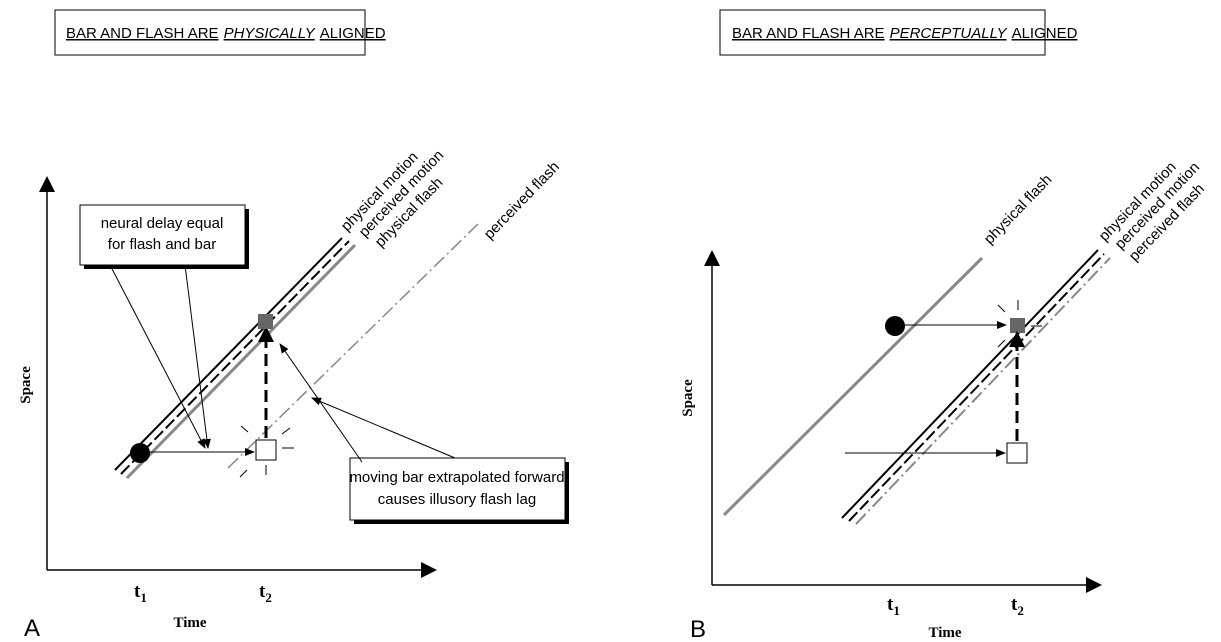  I want to click on line-label: perceived flash, so click(522, 200).